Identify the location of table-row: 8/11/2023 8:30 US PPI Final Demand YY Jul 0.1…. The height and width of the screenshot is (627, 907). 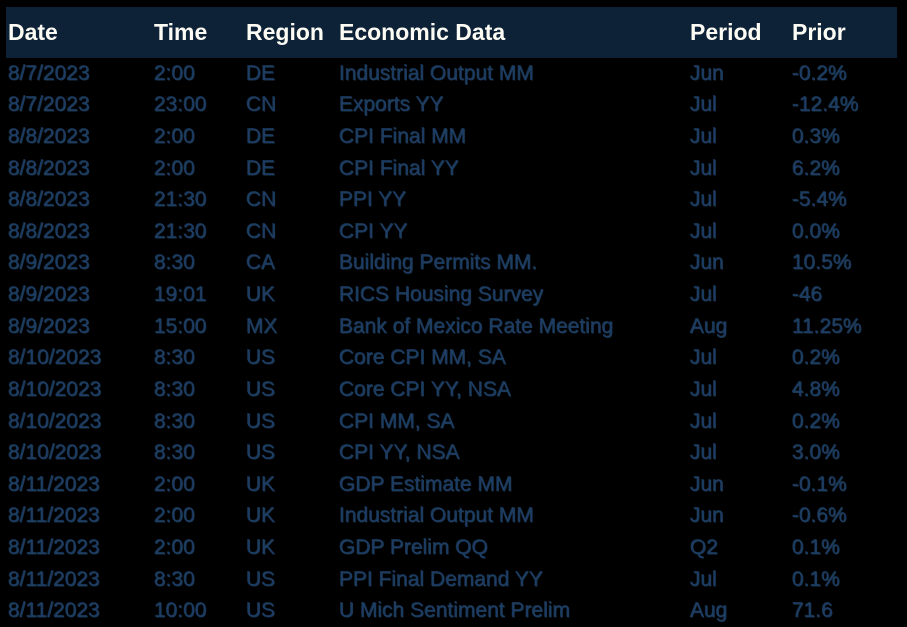
(451, 580).